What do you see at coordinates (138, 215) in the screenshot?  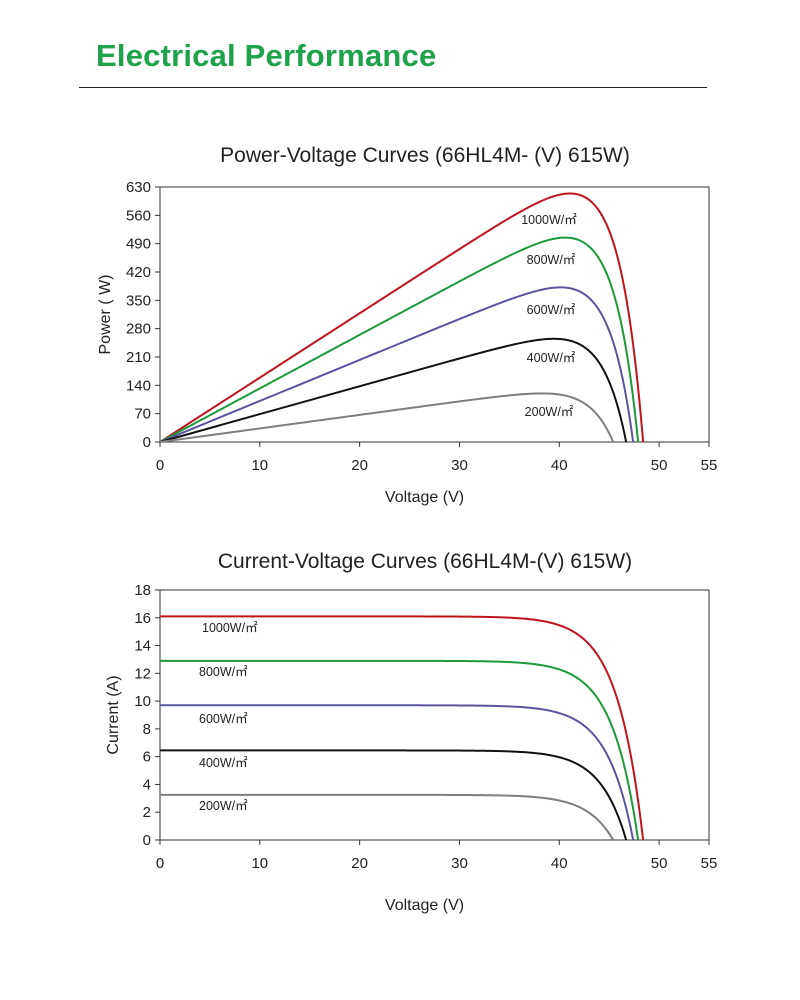 I see `y-tick-label: 560` at bounding box center [138, 215].